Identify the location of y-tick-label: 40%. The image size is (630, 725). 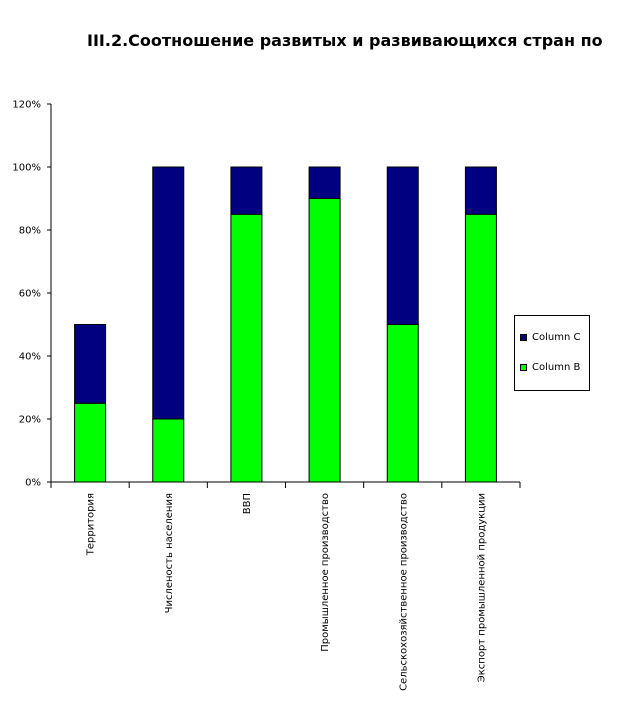
(30, 357).